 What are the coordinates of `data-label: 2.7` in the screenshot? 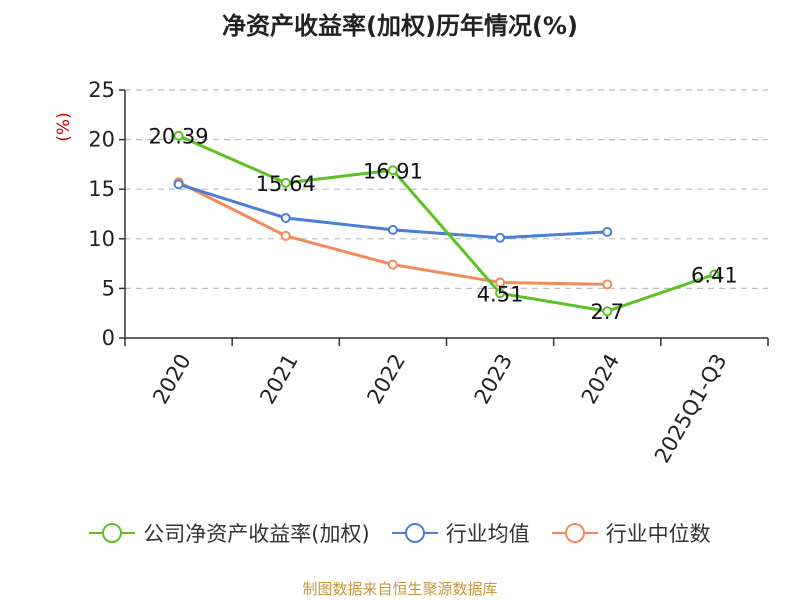 It's located at (607, 312).